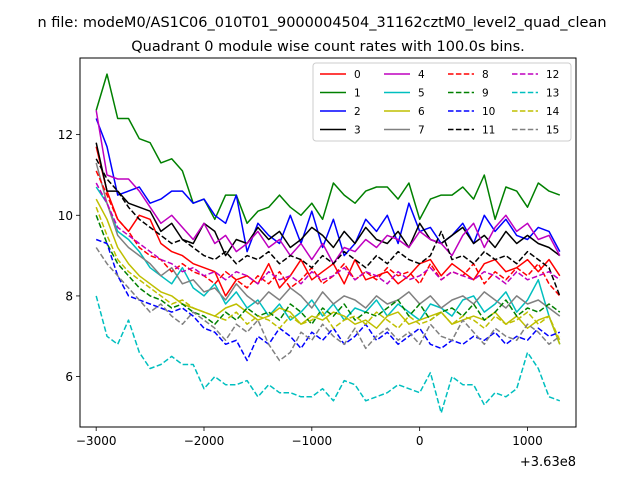  What do you see at coordinates (357, 131) in the screenshot?
I see `legend-label-3: 3` at bounding box center [357, 131].